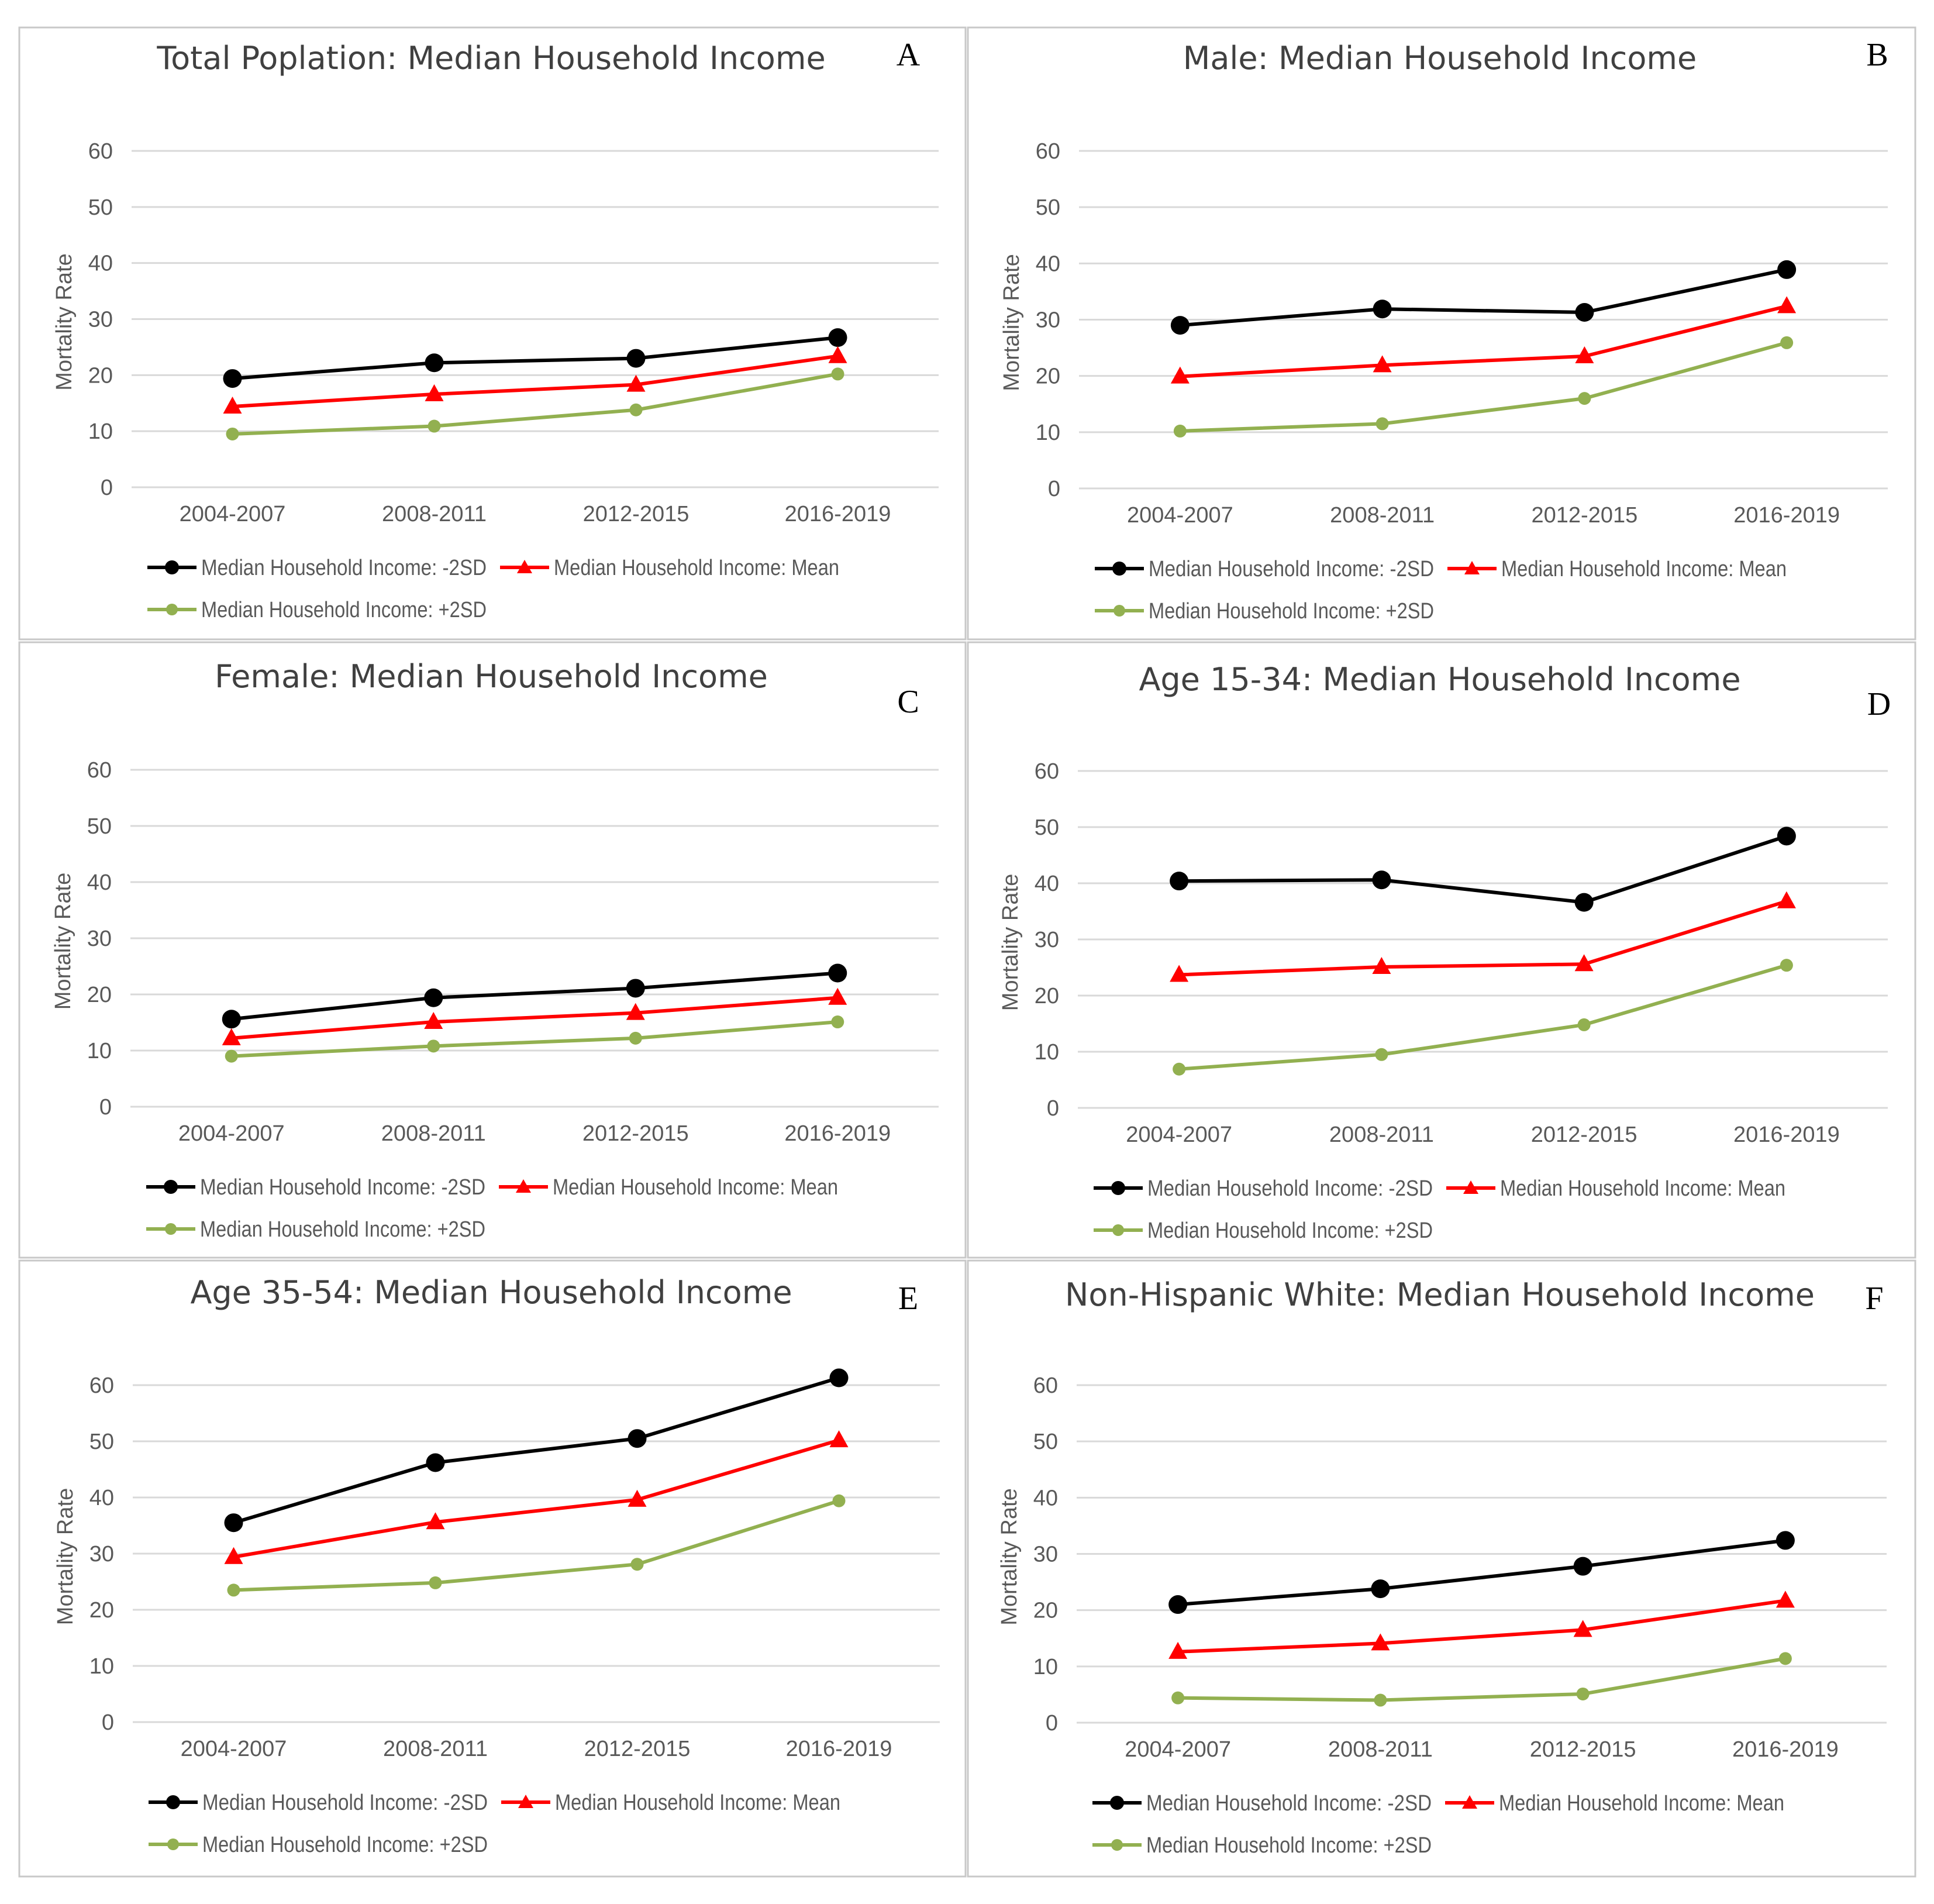  Describe the element at coordinates (1584, 1135) in the screenshot. I see `x-tick-label: 2012-2015` at that location.